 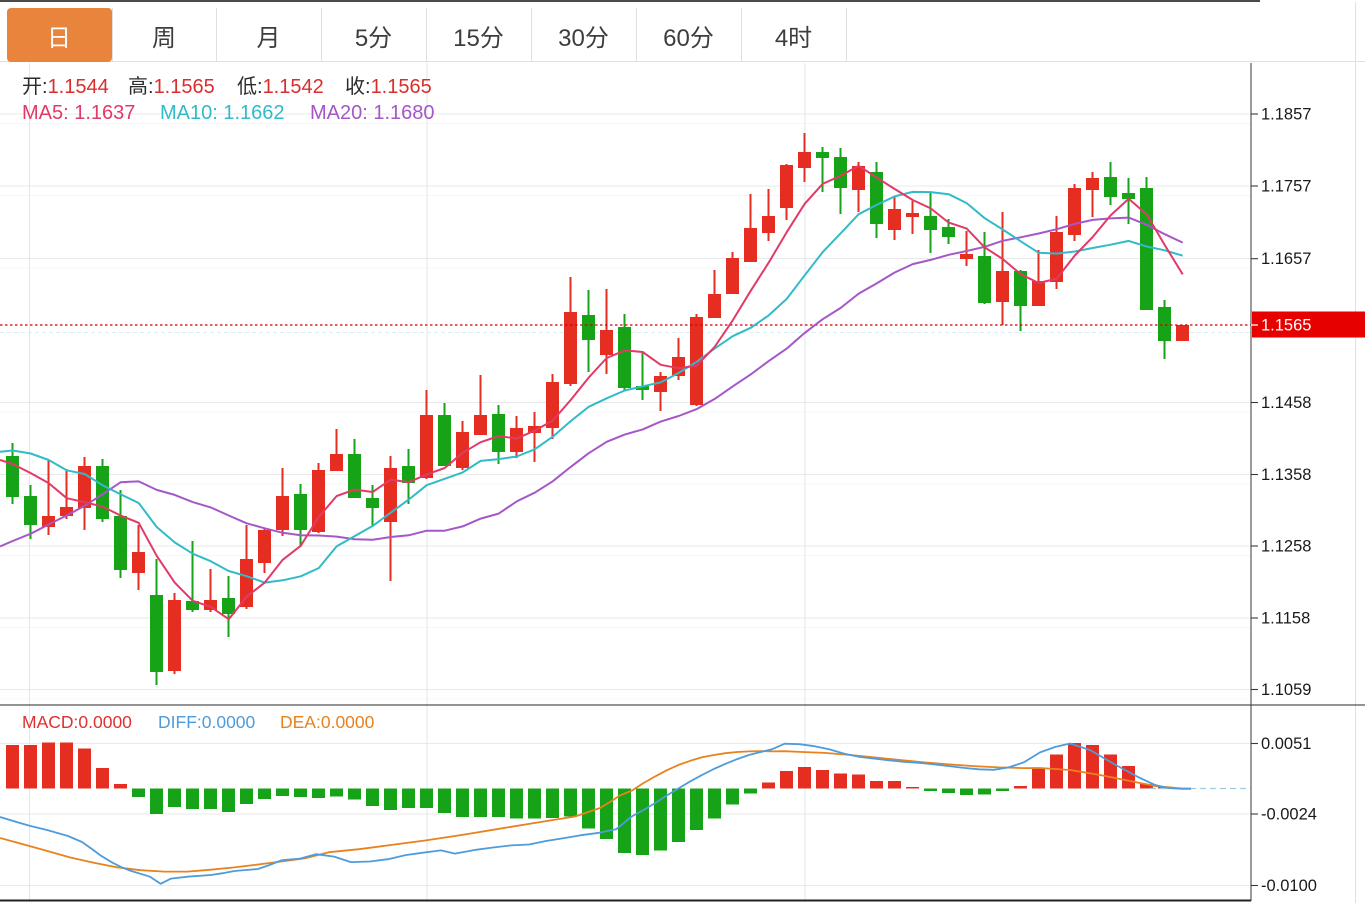 I want to click on svg-text: 1.1059, so click(x=1286, y=690).